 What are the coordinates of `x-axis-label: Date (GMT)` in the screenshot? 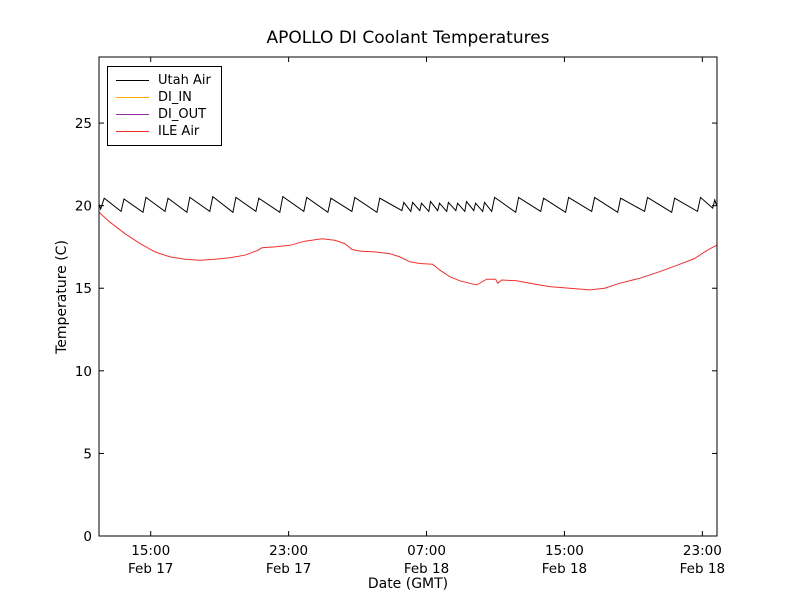 It's located at (408, 584).